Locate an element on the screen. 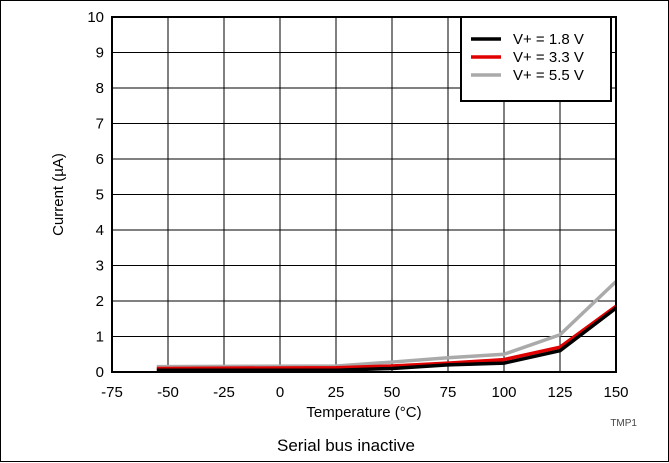 This screenshot has width=669, height=463. y-tick-label: 6 is located at coordinates (100, 159).